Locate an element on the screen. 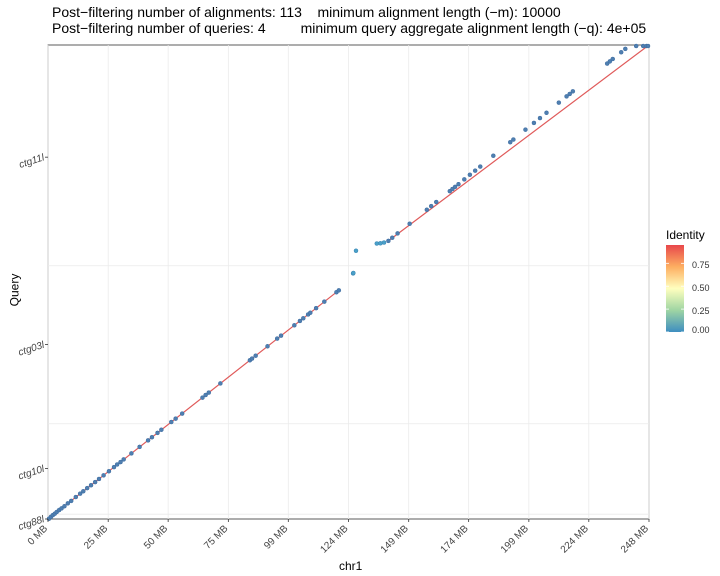 The height and width of the screenshot is (576, 720). legend-ticks is located at coordinates (675, 297).